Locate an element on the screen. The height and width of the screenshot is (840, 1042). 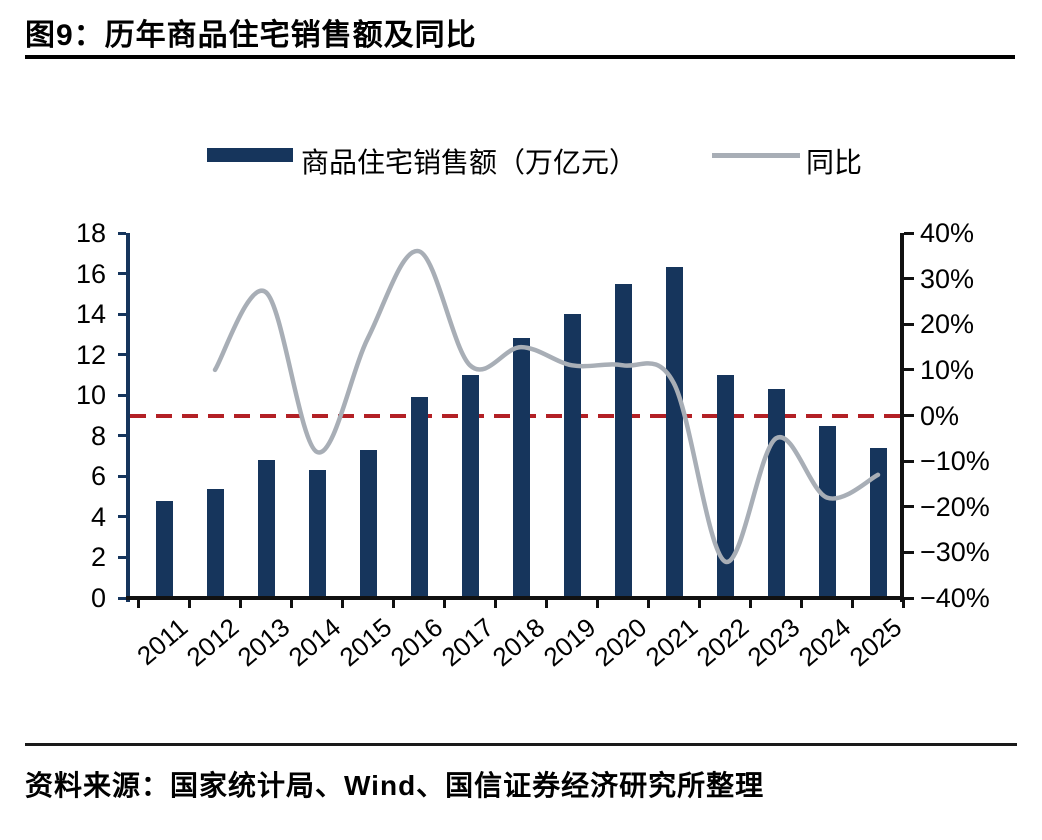
x-axis is located at coordinates (515, 598).